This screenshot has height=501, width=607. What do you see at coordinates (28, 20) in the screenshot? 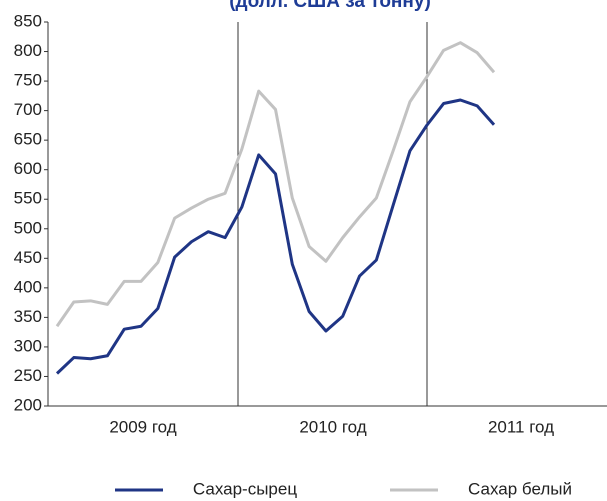
I see `y-tick-label: 850` at bounding box center [28, 20].